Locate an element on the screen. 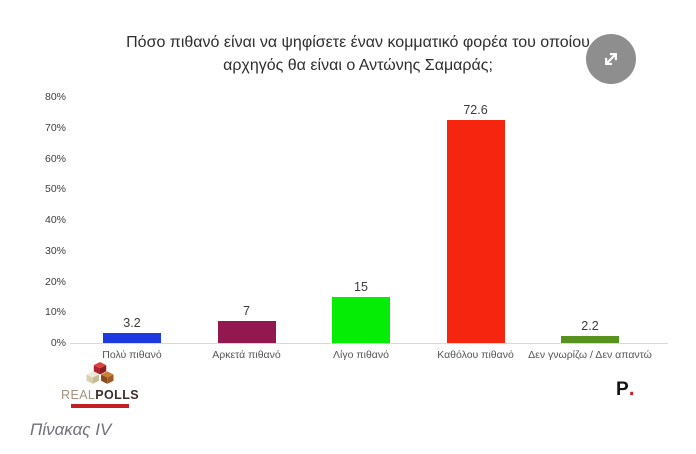 The width and height of the screenshot is (696, 454). realpolls-tagline-bar is located at coordinates (100, 406).